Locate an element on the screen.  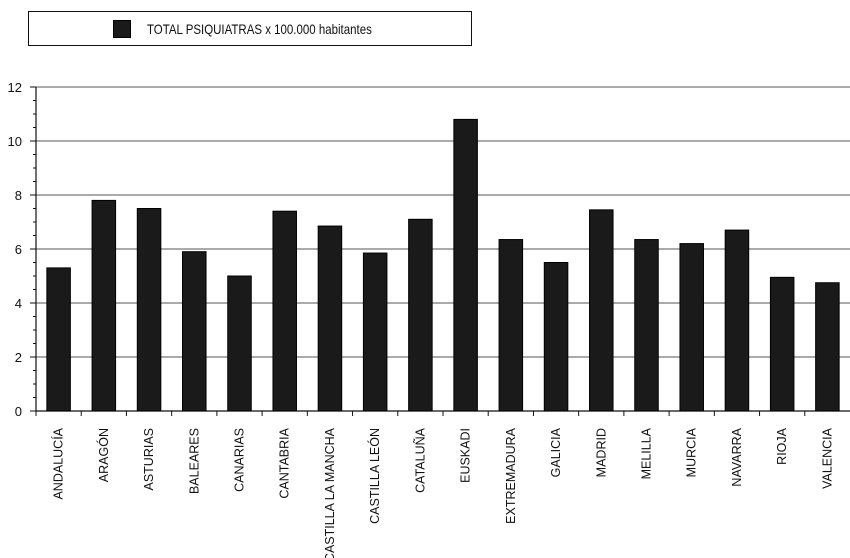
legend: TOTAL PSIQUIATRAS x 100.000 habitantes is located at coordinates (250, 28).